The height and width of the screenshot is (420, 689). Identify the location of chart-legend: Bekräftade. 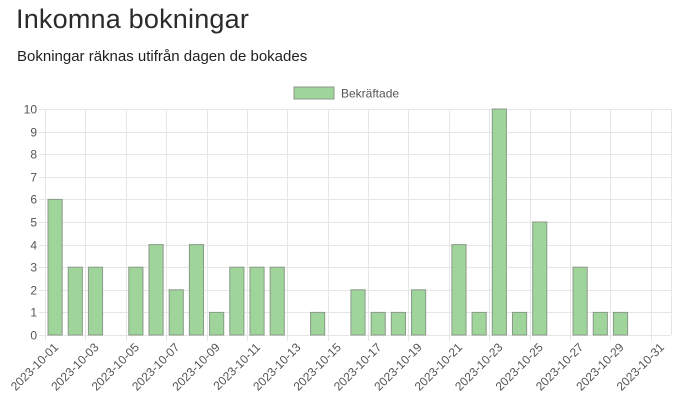
(346, 93).